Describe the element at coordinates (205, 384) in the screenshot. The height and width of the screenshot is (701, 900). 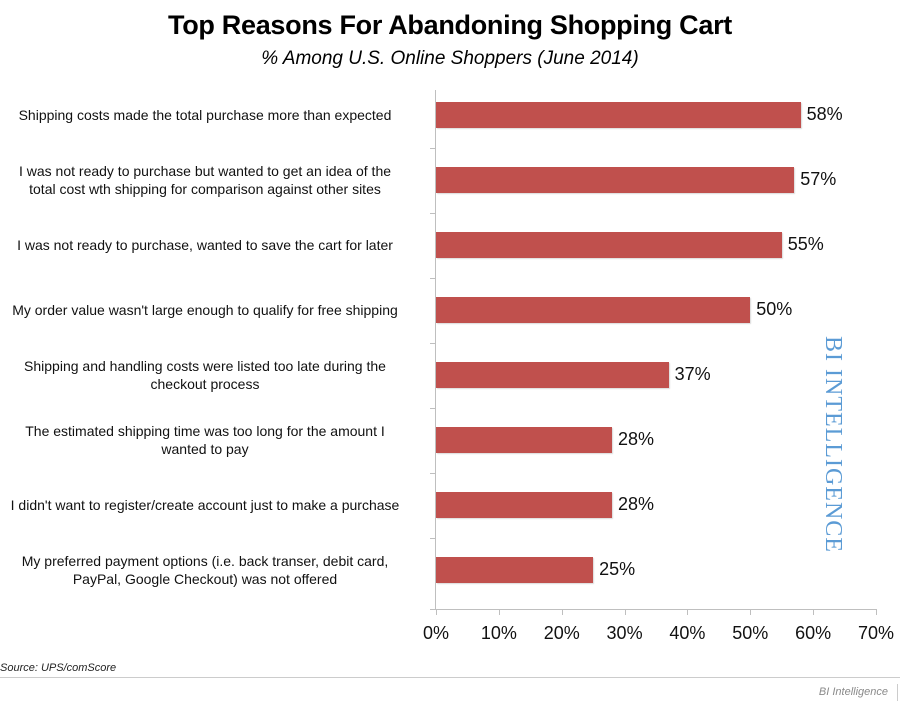
I see `category-label-line: checkout process` at that location.